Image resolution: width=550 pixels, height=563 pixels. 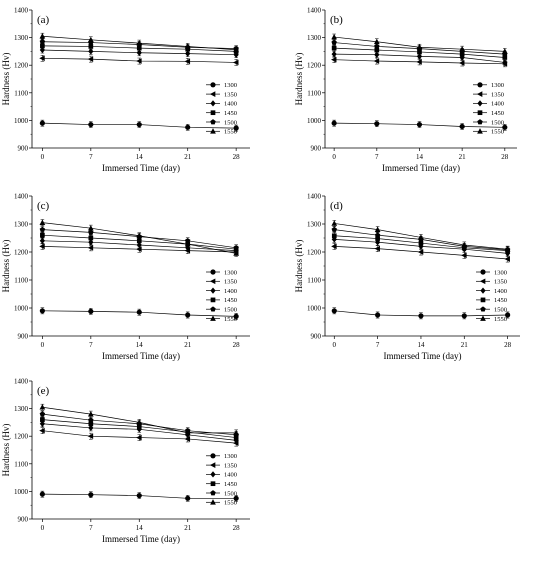 I want to click on x-tick-label: 21, so click(x=465, y=345).